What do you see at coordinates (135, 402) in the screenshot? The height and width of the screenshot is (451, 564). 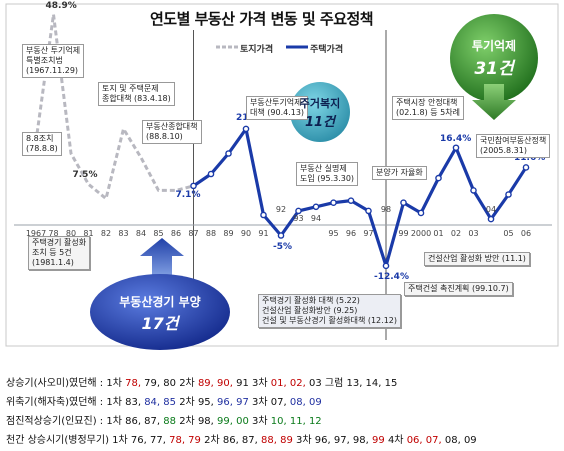 I see `cycle-note-years: 83,` at bounding box center [135, 402].